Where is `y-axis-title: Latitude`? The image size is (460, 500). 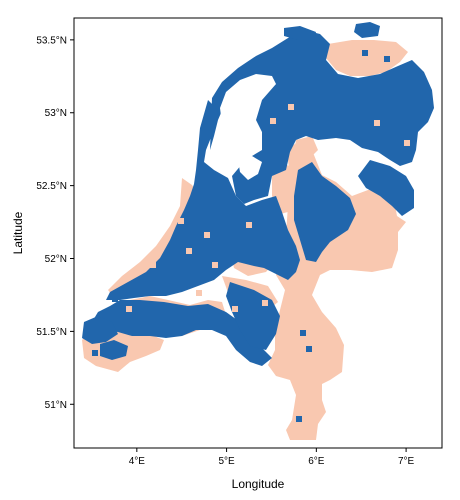
y-axis-title: Latitude is located at coordinates (18, 232).